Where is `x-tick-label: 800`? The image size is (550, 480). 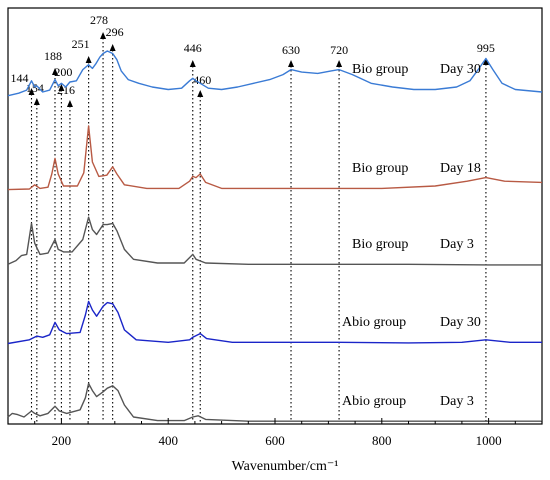
x-tick-label: 800 is located at coordinates (382, 440).